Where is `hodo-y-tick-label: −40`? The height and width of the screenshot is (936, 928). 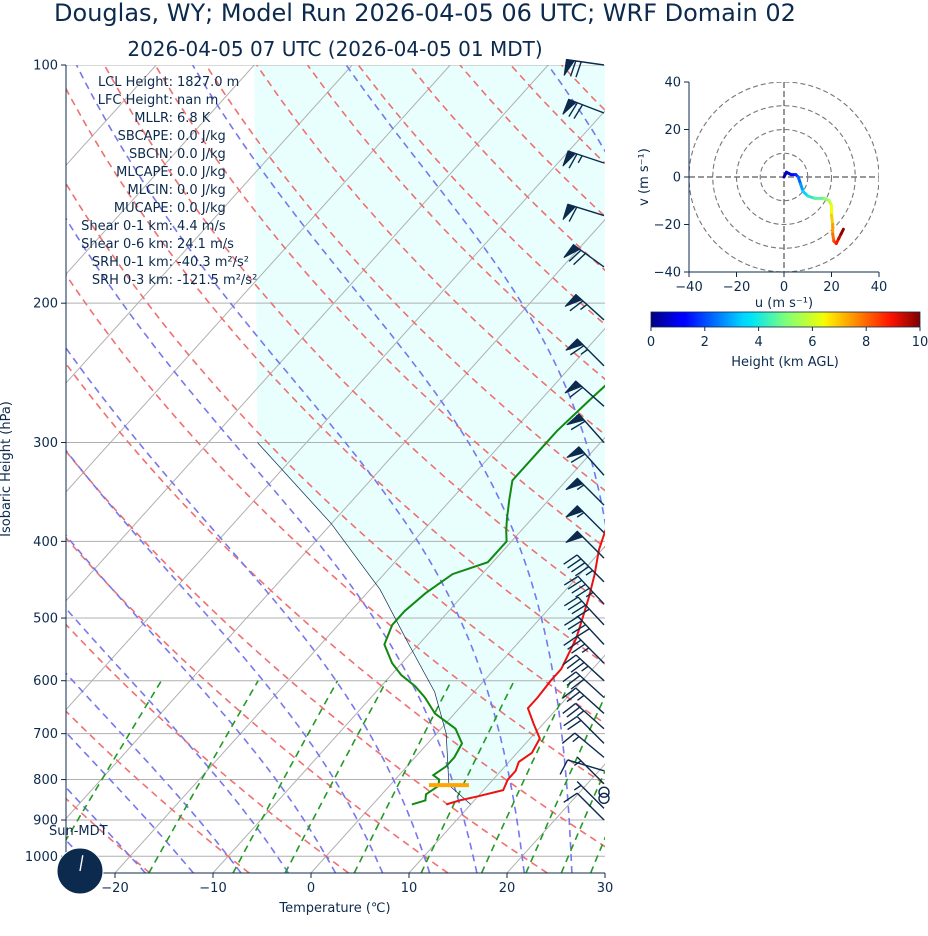
hodo-y-tick-label: −40 is located at coordinates (667, 273).